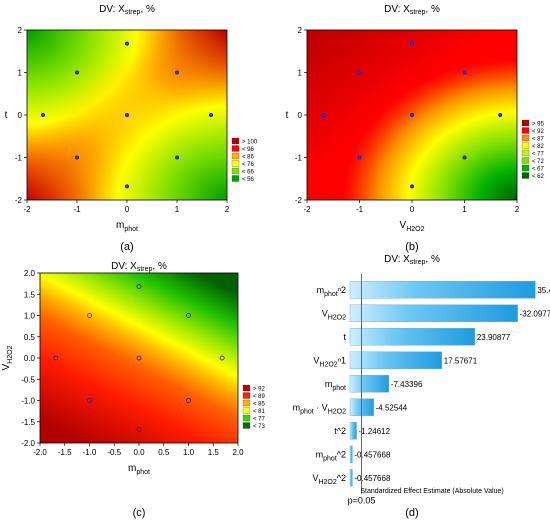  Describe the element at coordinates (238, 452) in the screenshot. I see `x-tick-label: 2.0` at that location.